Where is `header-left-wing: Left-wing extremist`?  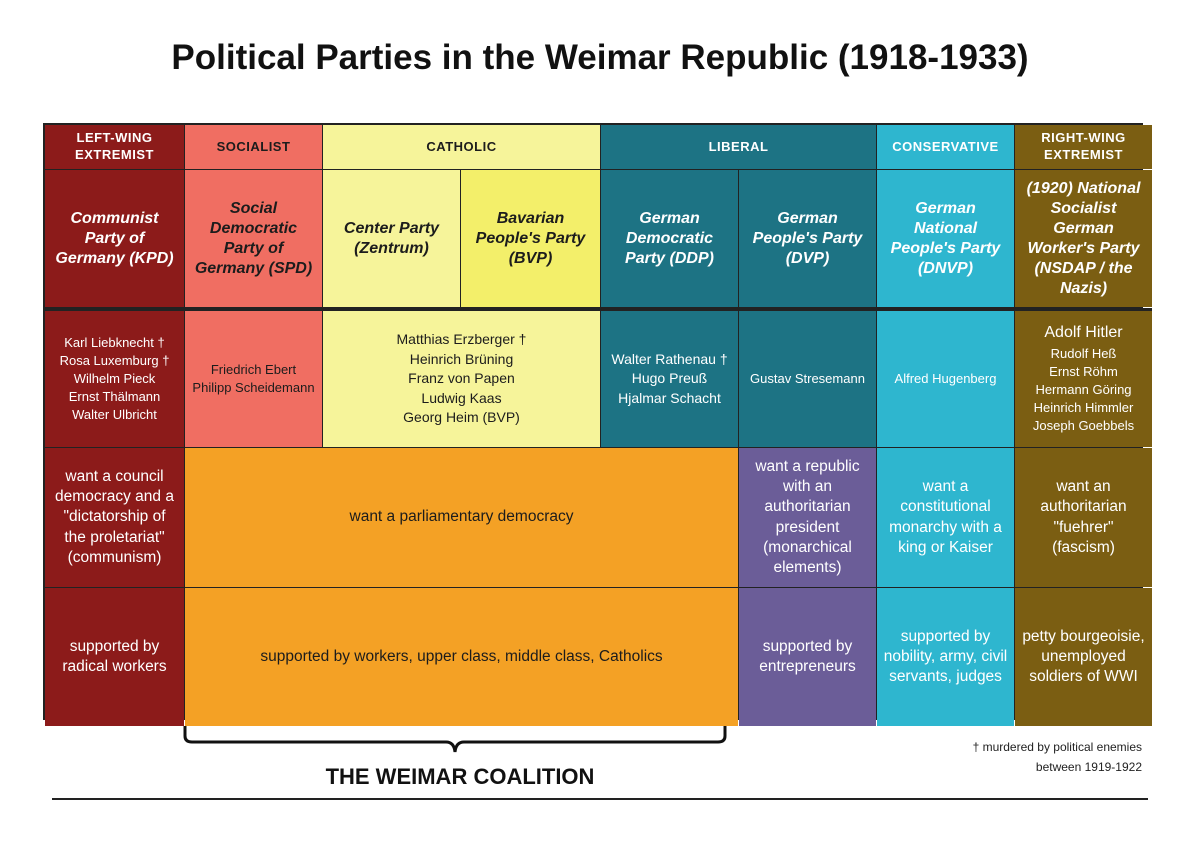
header-left-wing: Left-wing extremist is located at coordinates (114, 147).